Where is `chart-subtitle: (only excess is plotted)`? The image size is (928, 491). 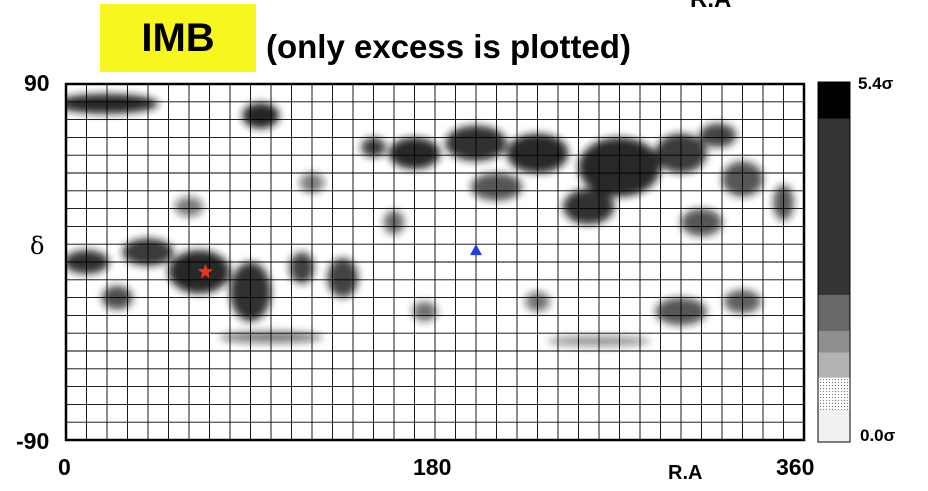
chart-subtitle: (only excess is plotted) is located at coordinates (448, 46).